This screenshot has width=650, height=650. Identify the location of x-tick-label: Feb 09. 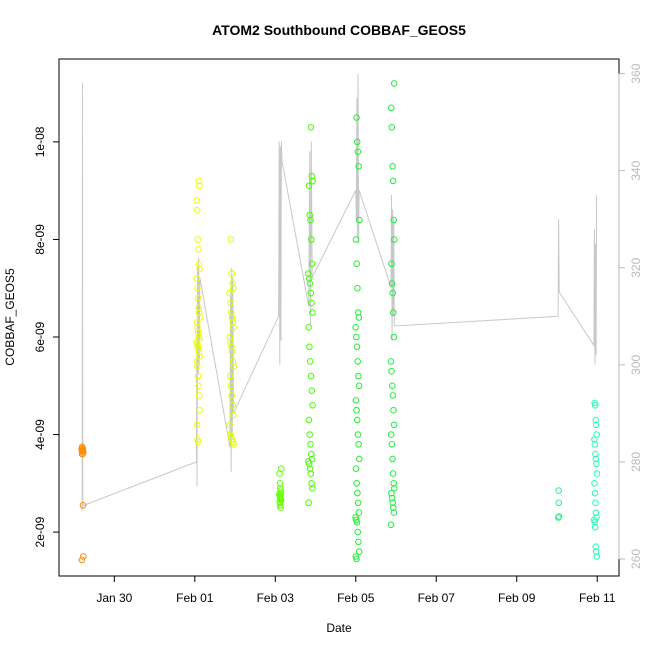
(517, 598).